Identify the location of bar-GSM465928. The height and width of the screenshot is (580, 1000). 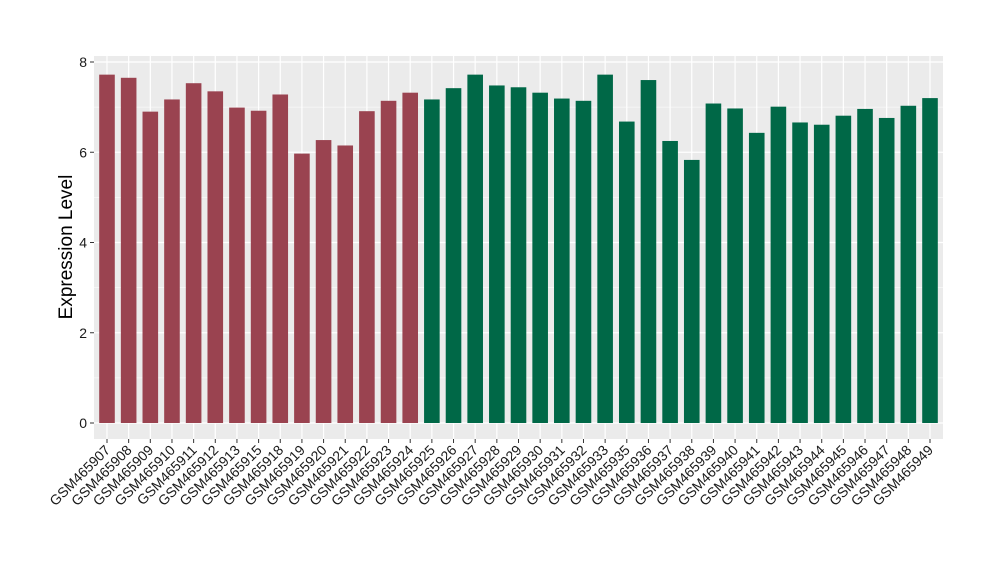
(497, 254).